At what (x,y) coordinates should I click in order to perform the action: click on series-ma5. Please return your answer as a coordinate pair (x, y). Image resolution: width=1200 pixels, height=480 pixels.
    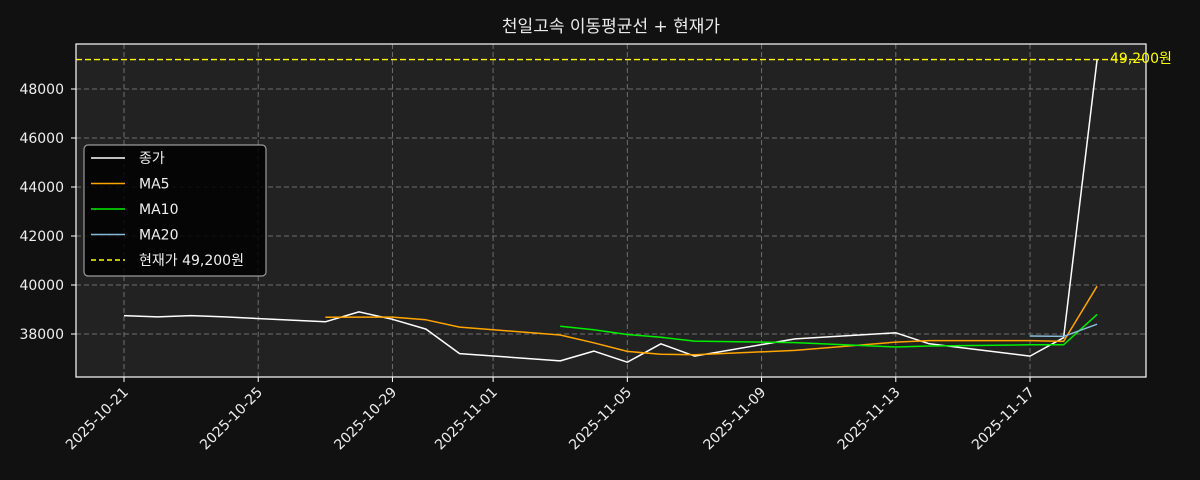
    Looking at the image, I should click on (711, 320).